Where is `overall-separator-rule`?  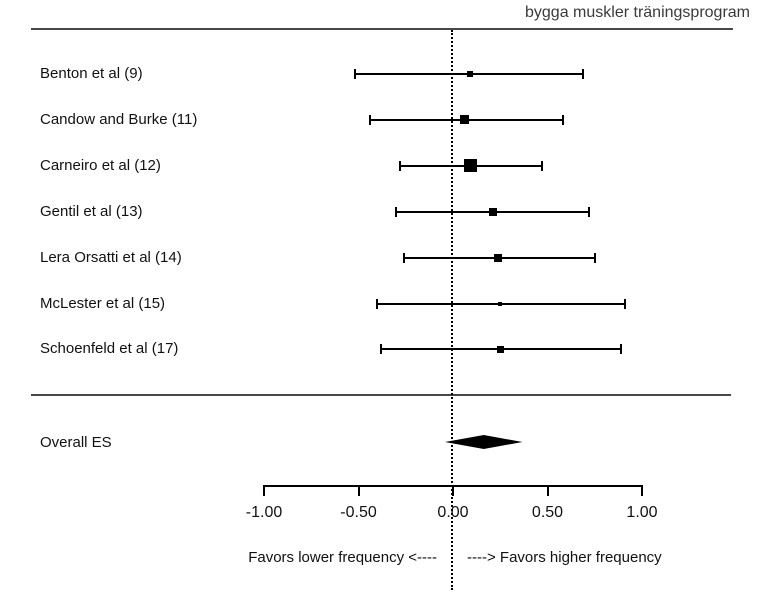
overall-separator-rule is located at coordinates (381, 395).